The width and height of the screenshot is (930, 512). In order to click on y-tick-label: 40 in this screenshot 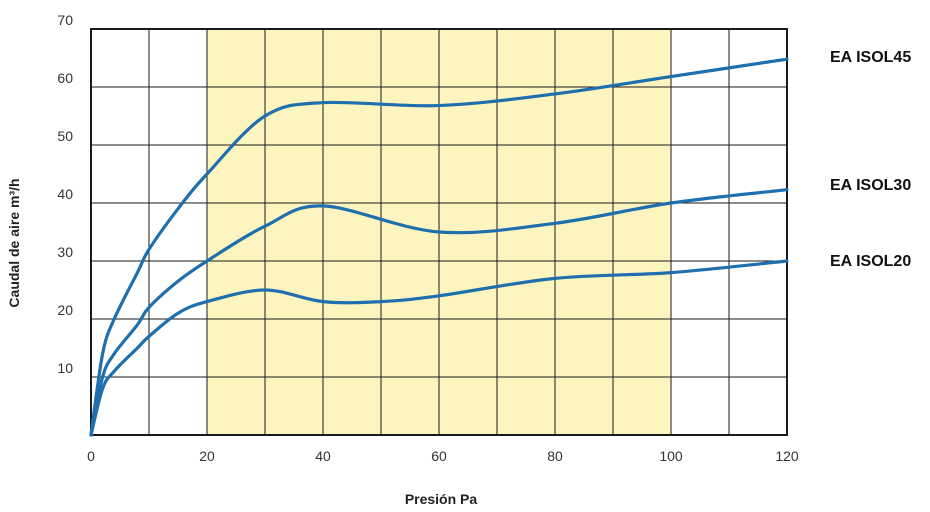, I will do `click(65, 194)`.